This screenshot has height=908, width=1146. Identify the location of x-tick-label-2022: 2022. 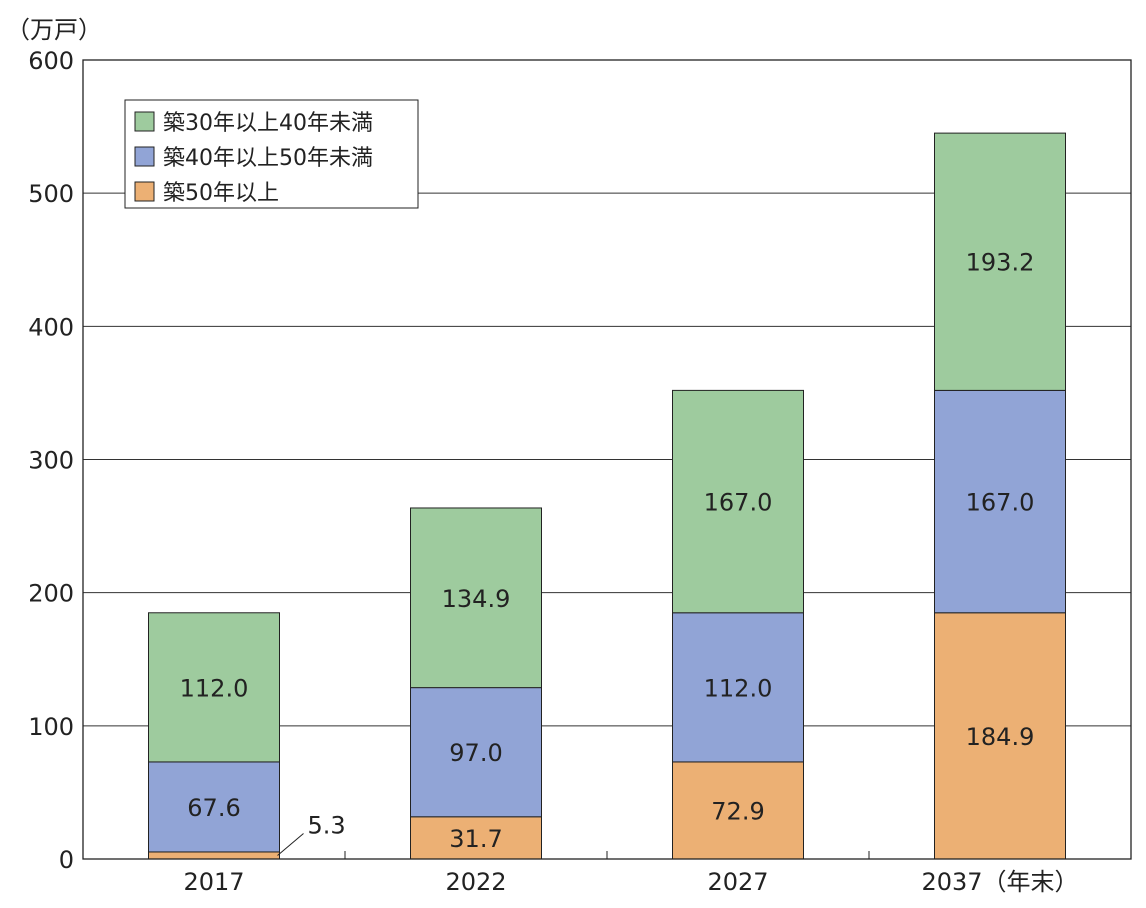
(475, 882).